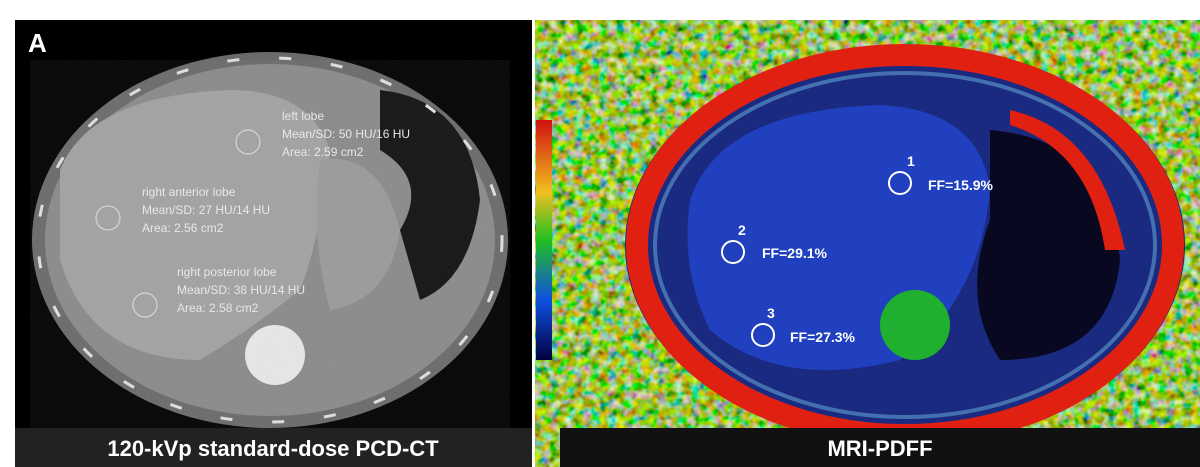 The width and height of the screenshot is (1200, 467). What do you see at coordinates (218, 308) in the screenshot?
I see `roi-area: Area: 2.58 cm2` at bounding box center [218, 308].